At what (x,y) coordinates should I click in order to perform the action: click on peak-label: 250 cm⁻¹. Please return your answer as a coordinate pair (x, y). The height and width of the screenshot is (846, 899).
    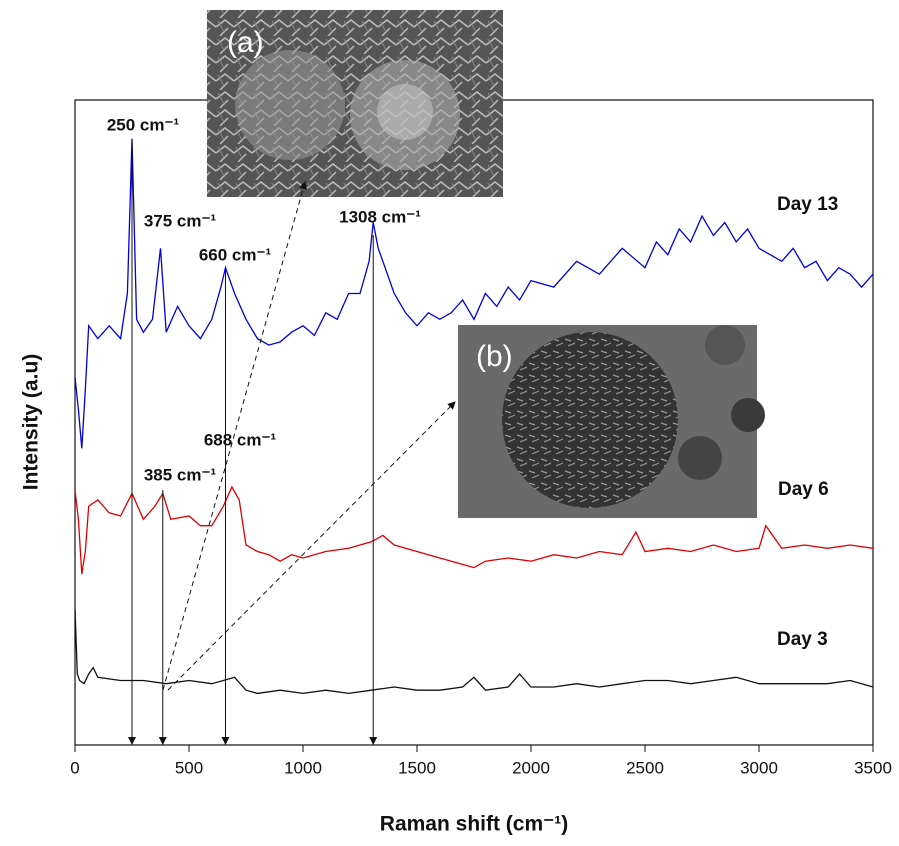
    Looking at the image, I should click on (143, 124).